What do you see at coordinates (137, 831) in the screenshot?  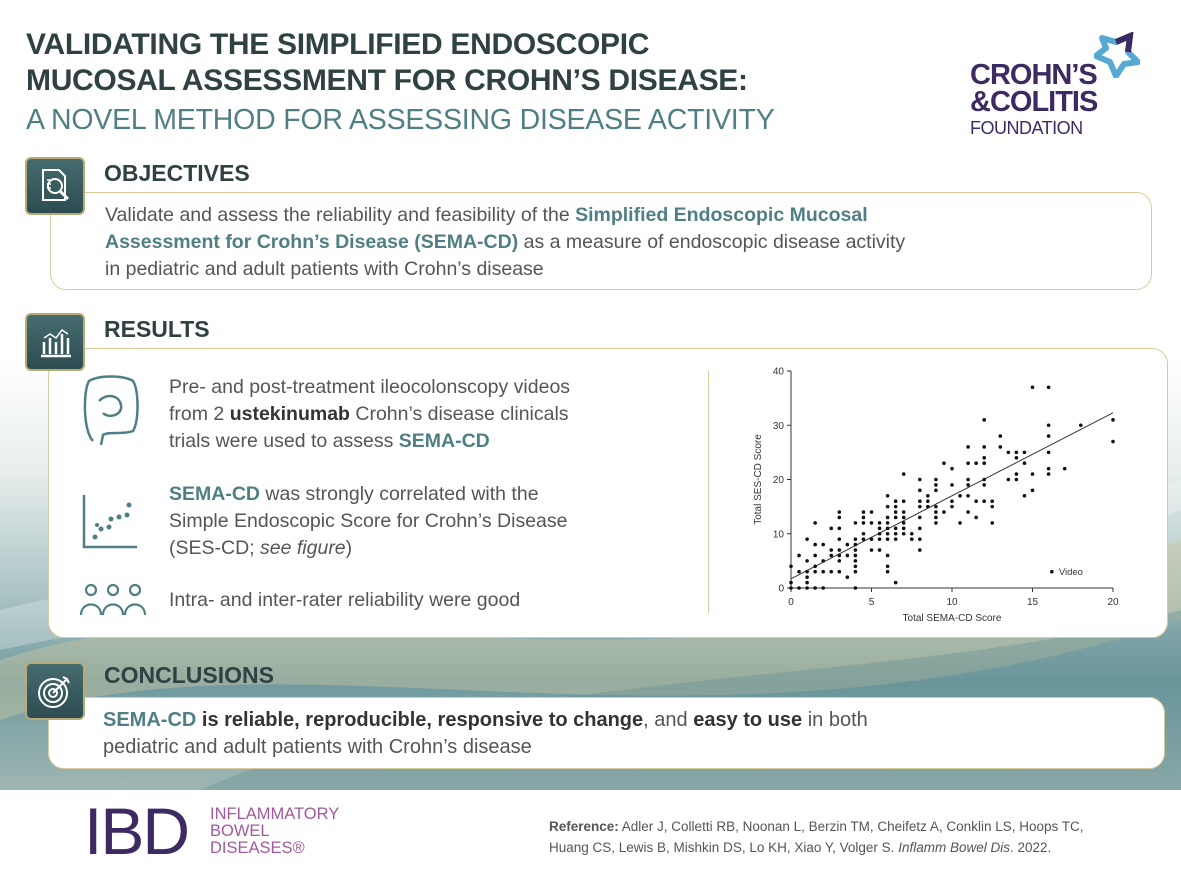 I see `ibd-logo-letters: IBD` at bounding box center [137, 831].